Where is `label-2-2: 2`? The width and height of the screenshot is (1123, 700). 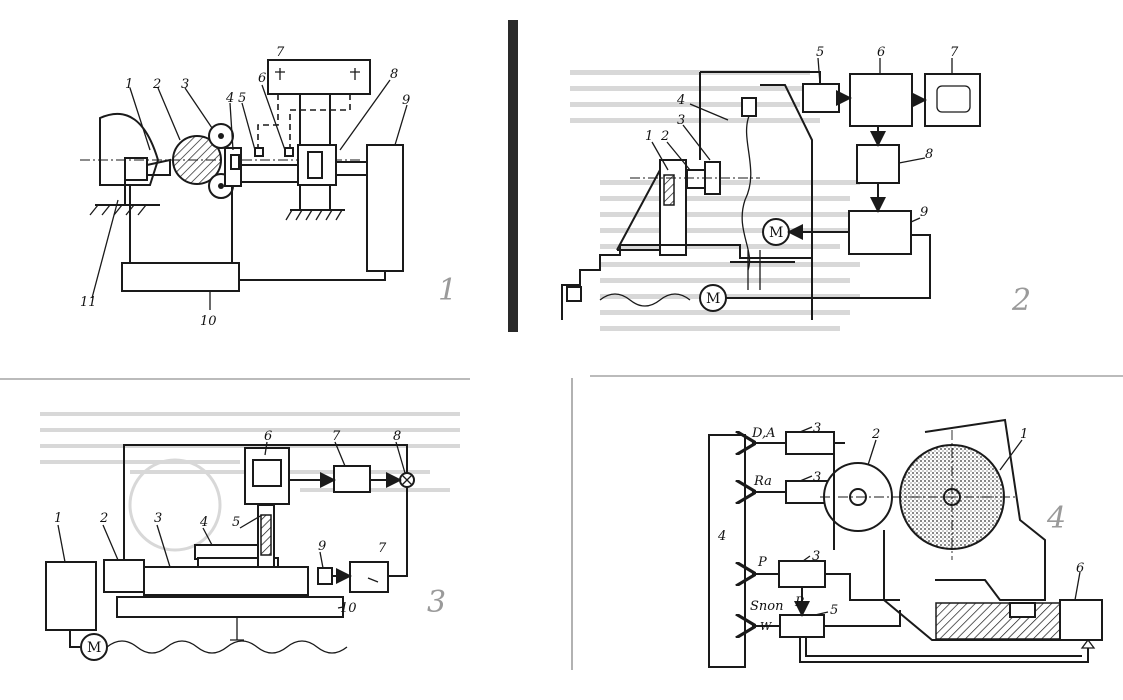 label-2-2: 2 is located at coordinates (664, 136).